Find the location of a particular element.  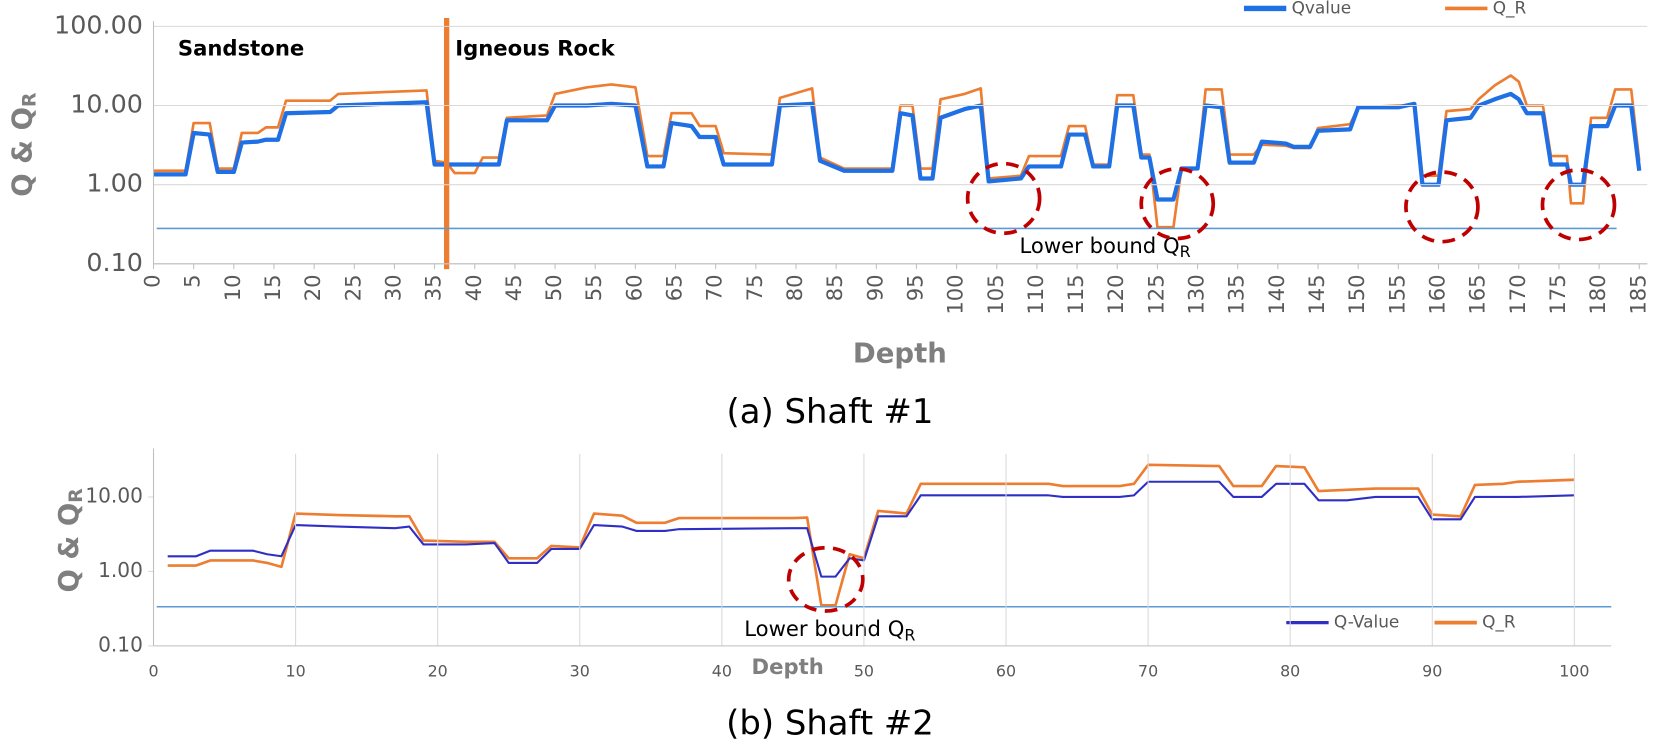

x-tick-label: 145 is located at coordinates (1316, 294).